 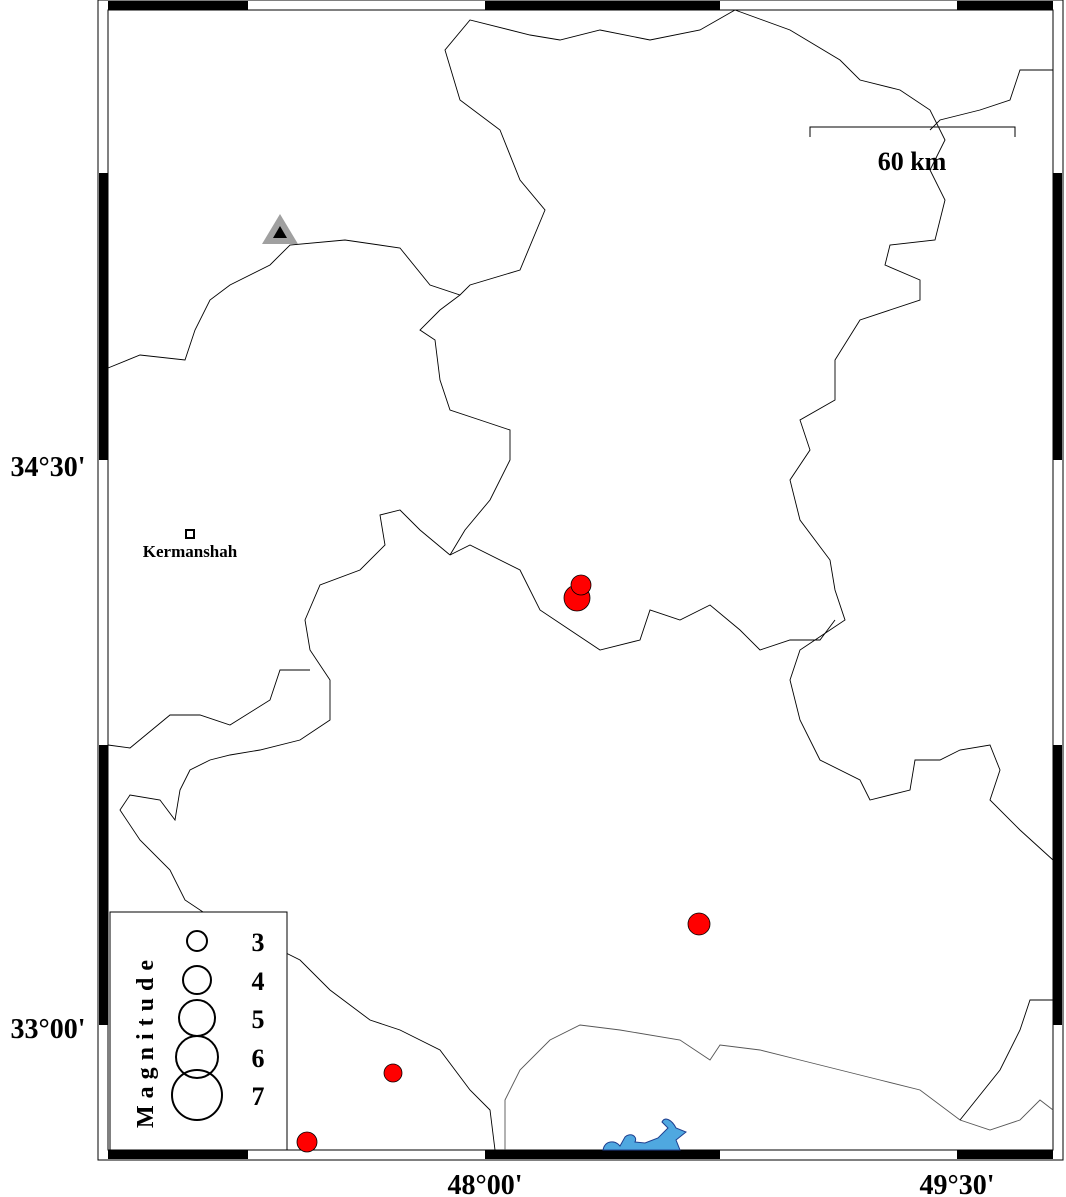 I want to click on scale-bar, so click(x=912, y=131).